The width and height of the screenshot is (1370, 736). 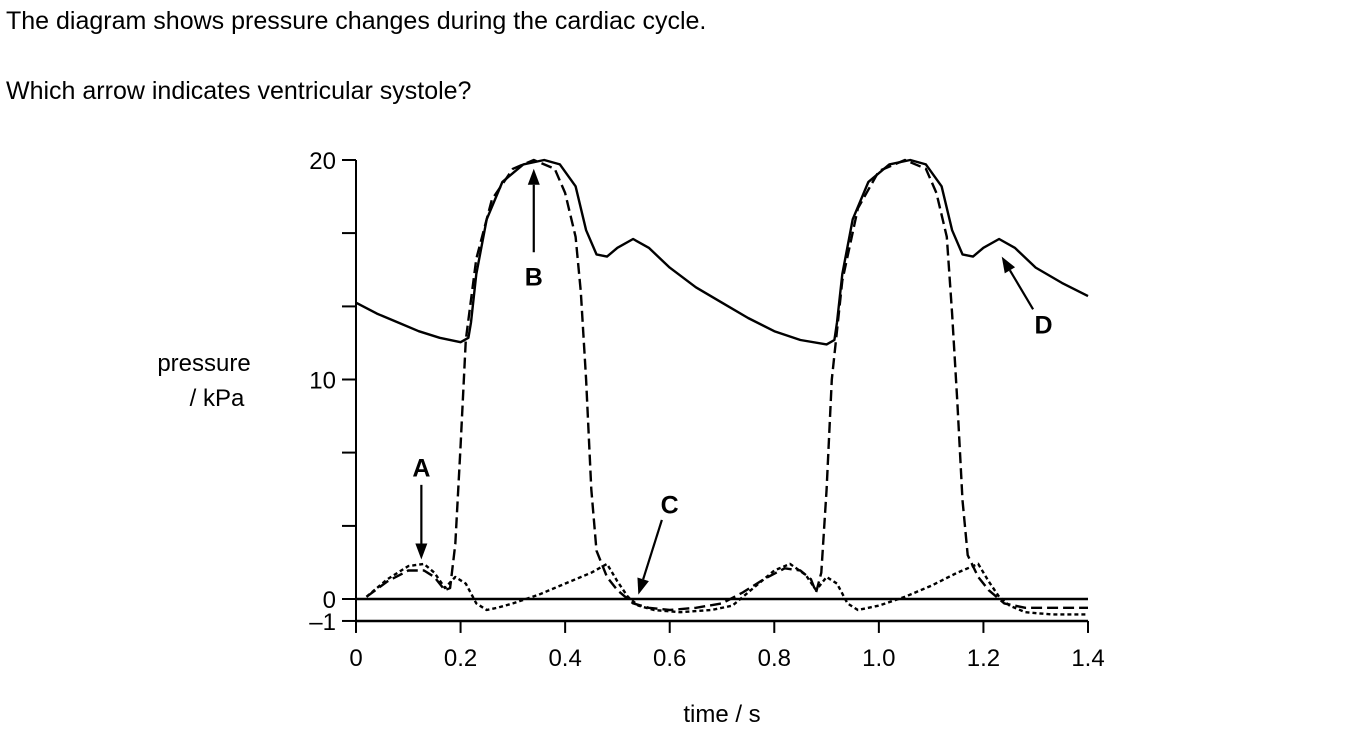 I want to click on arrow-d-shaft, so click(x=1021, y=289).